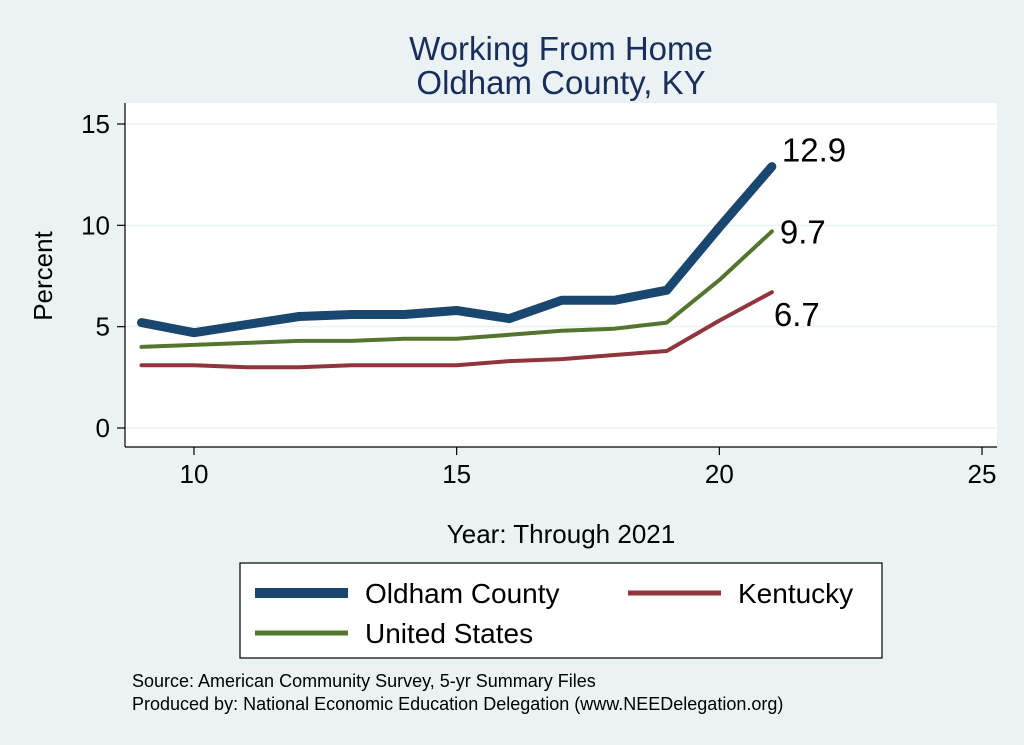  I want to click on legend: Oldham County Kentucky United States, so click(561, 610).